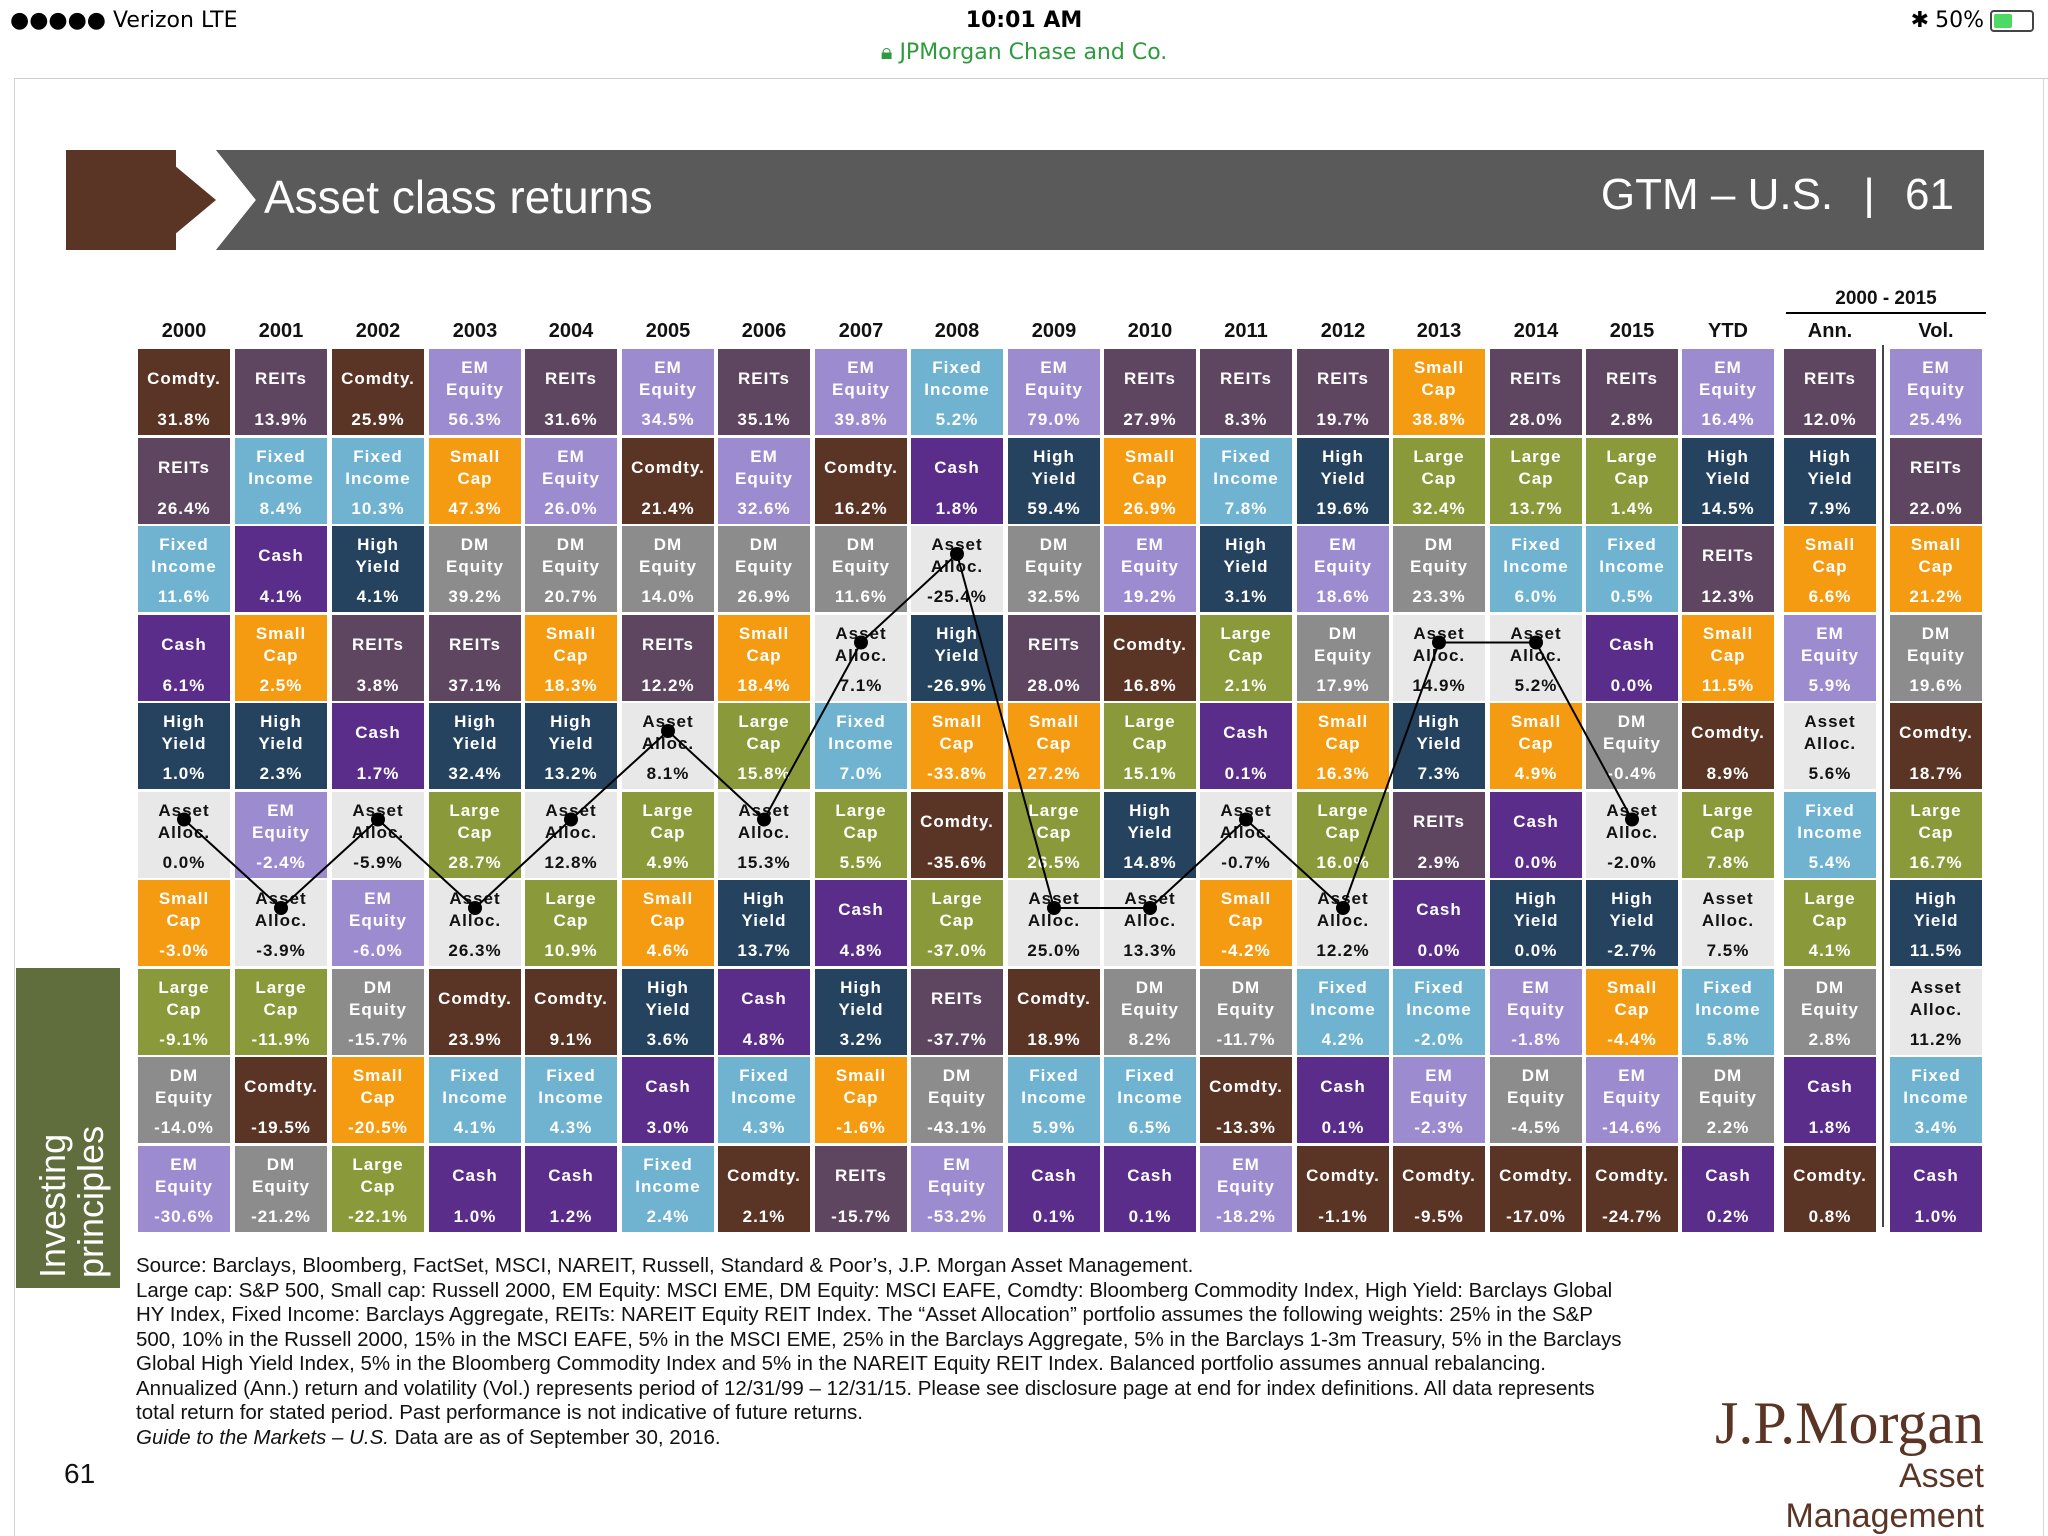 The height and width of the screenshot is (1536, 2048). I want to click on lock-icon: 🔒︎, so click(886, 52).